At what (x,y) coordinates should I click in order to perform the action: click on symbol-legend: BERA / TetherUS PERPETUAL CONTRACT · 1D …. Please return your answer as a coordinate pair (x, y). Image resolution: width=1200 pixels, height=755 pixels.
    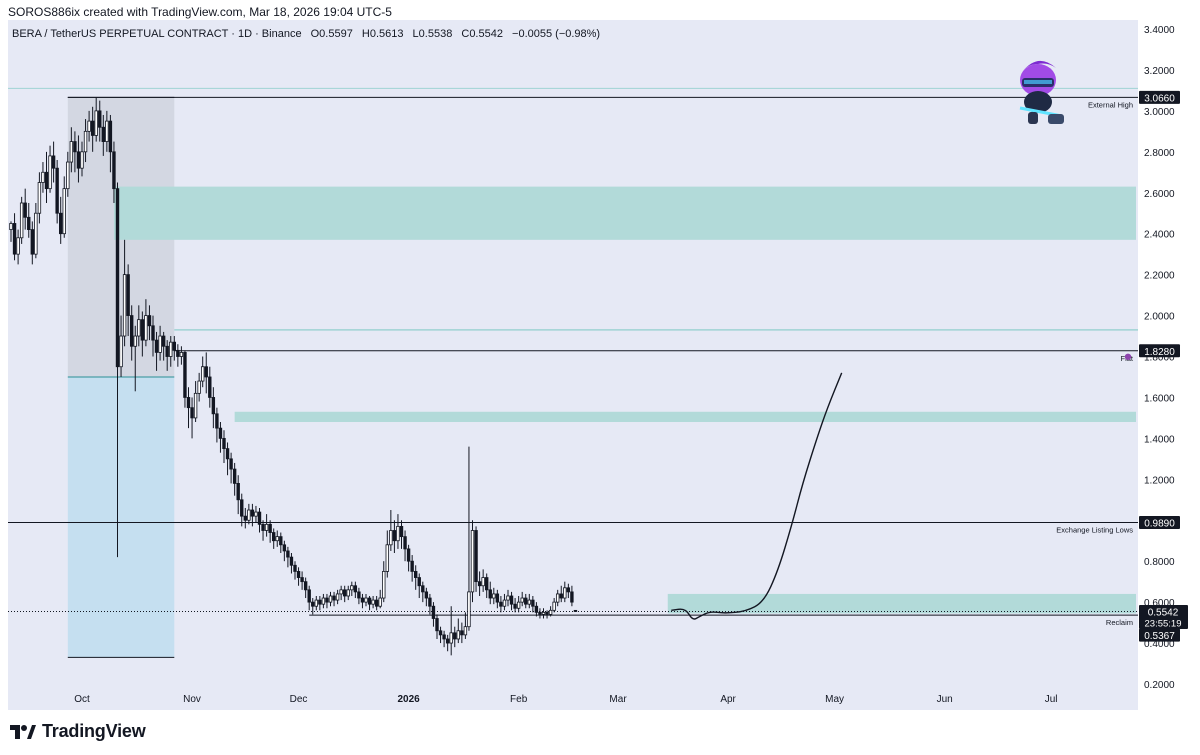
    Looking at the image, I should click on (306, 34).